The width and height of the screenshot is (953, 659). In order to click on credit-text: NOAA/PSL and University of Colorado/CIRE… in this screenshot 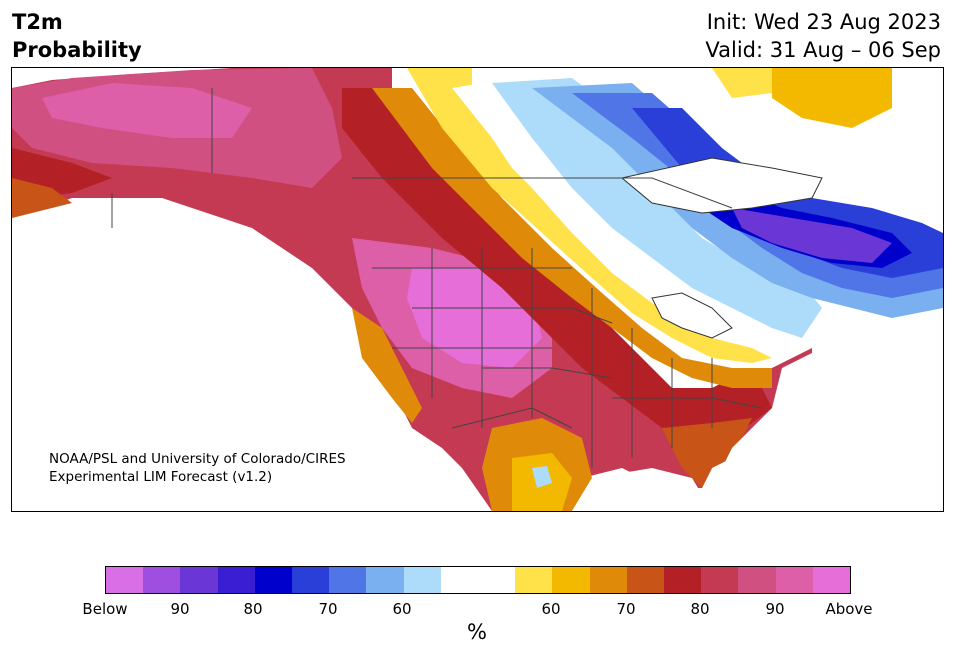, I will do `click(197, 468)`.